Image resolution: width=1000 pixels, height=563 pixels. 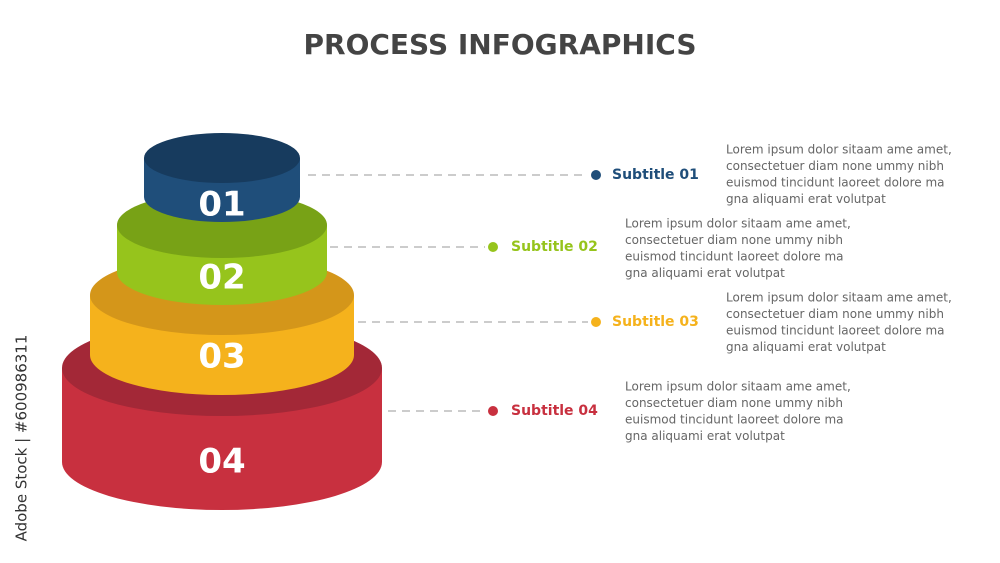 What do you see at coordinates (554, 247) in the screenshot?
I see `subtitle: Subtitle 02` at bounding box center [554, 247].